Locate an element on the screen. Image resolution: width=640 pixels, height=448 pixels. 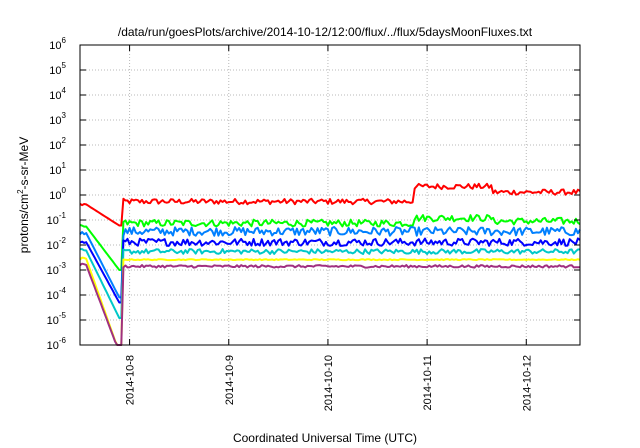
y-tick-label: 10¹ is located at coordinates (57, 169).